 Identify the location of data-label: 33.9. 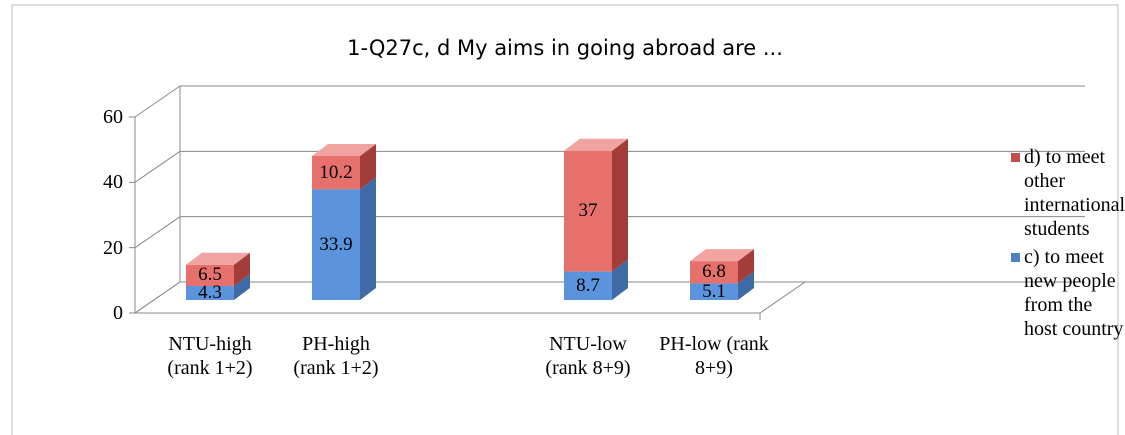
(336, 244).